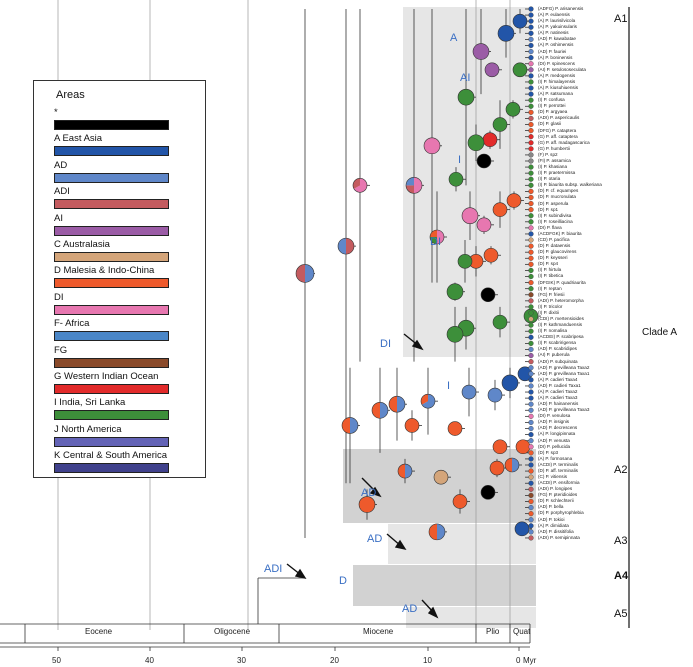  I want to click on legend-item: J North America, so click(111, 435).